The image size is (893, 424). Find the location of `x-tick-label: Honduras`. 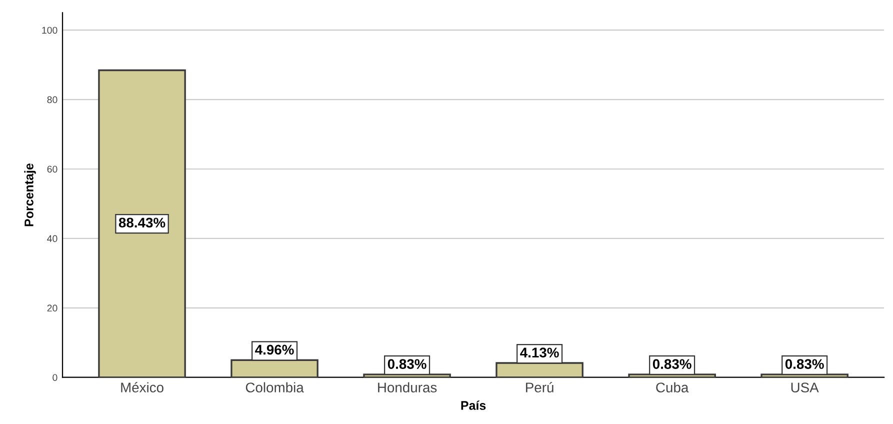

x-tick-label: Honduras is located at coordinates (407, 387).